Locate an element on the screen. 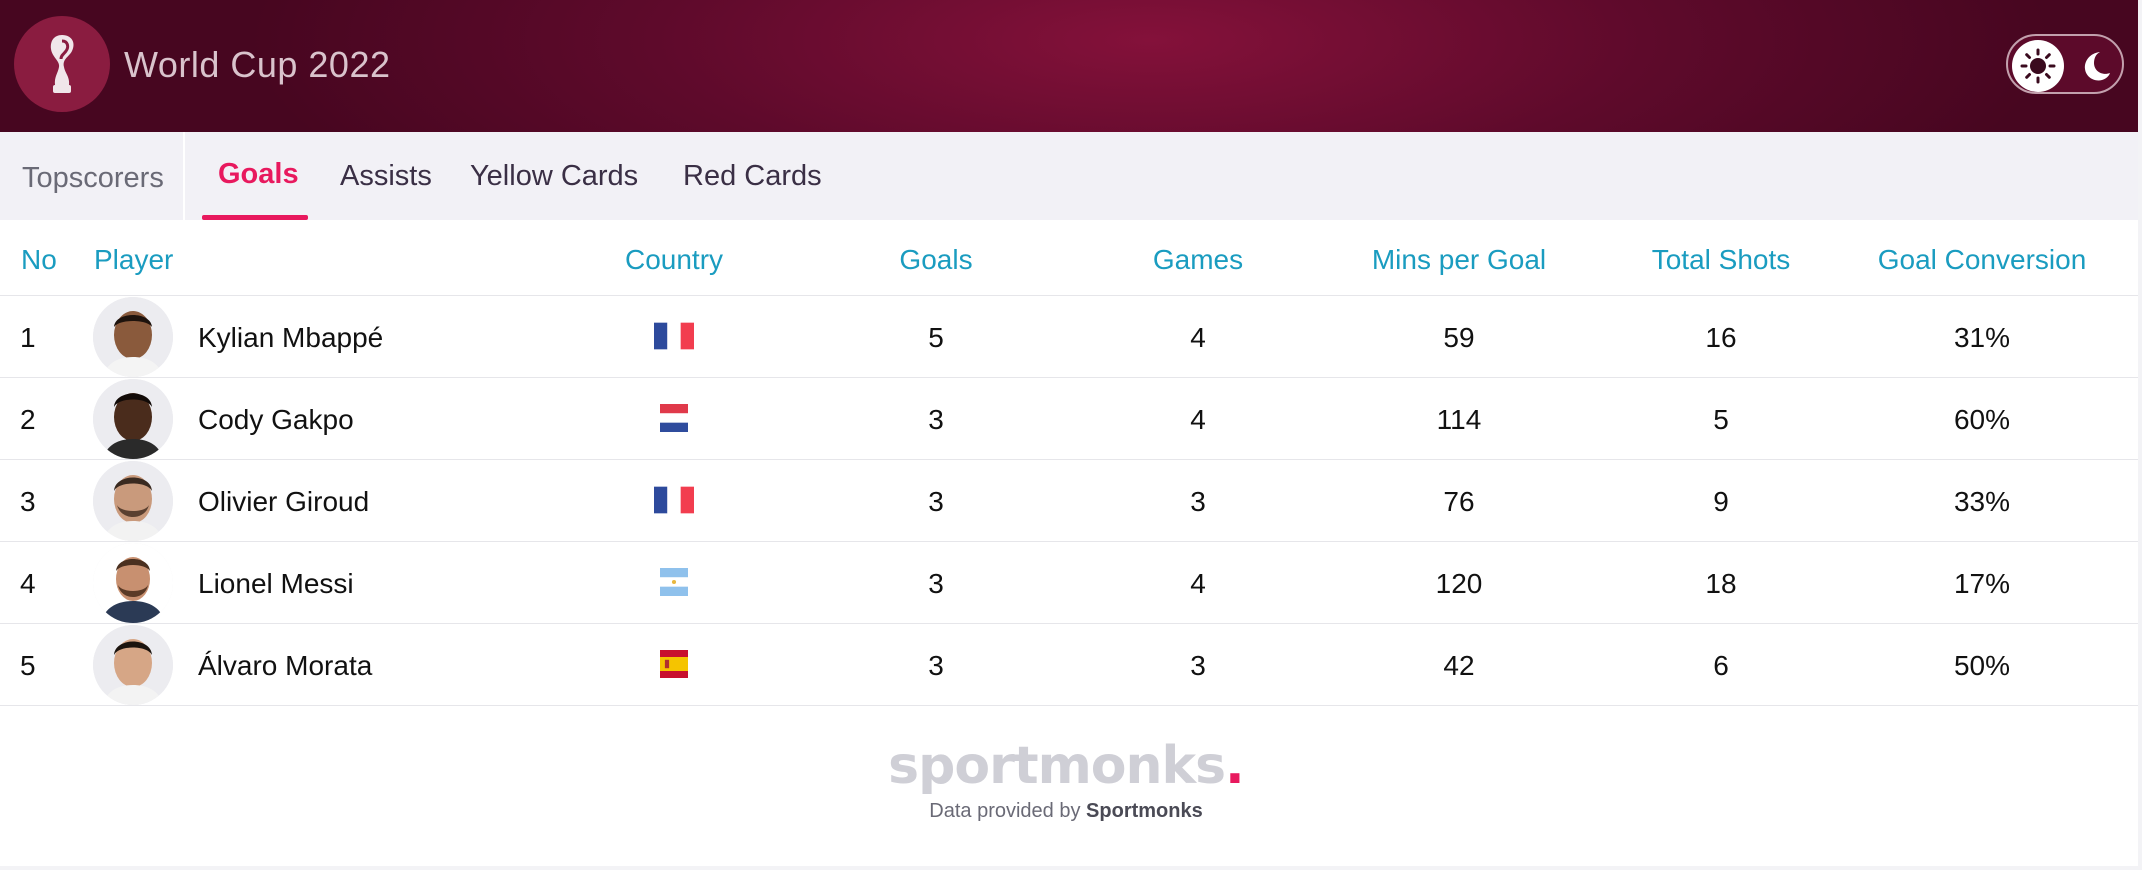 The image size is (2142, 870). tab-goals: Goals is located at coordinates (258, 174).